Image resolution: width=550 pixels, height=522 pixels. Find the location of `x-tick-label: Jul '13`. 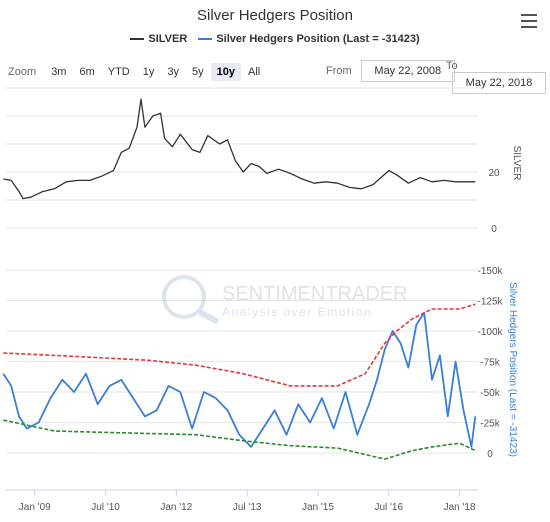

x-tick-label: Jul '13 is located at coordinates (247, 507).